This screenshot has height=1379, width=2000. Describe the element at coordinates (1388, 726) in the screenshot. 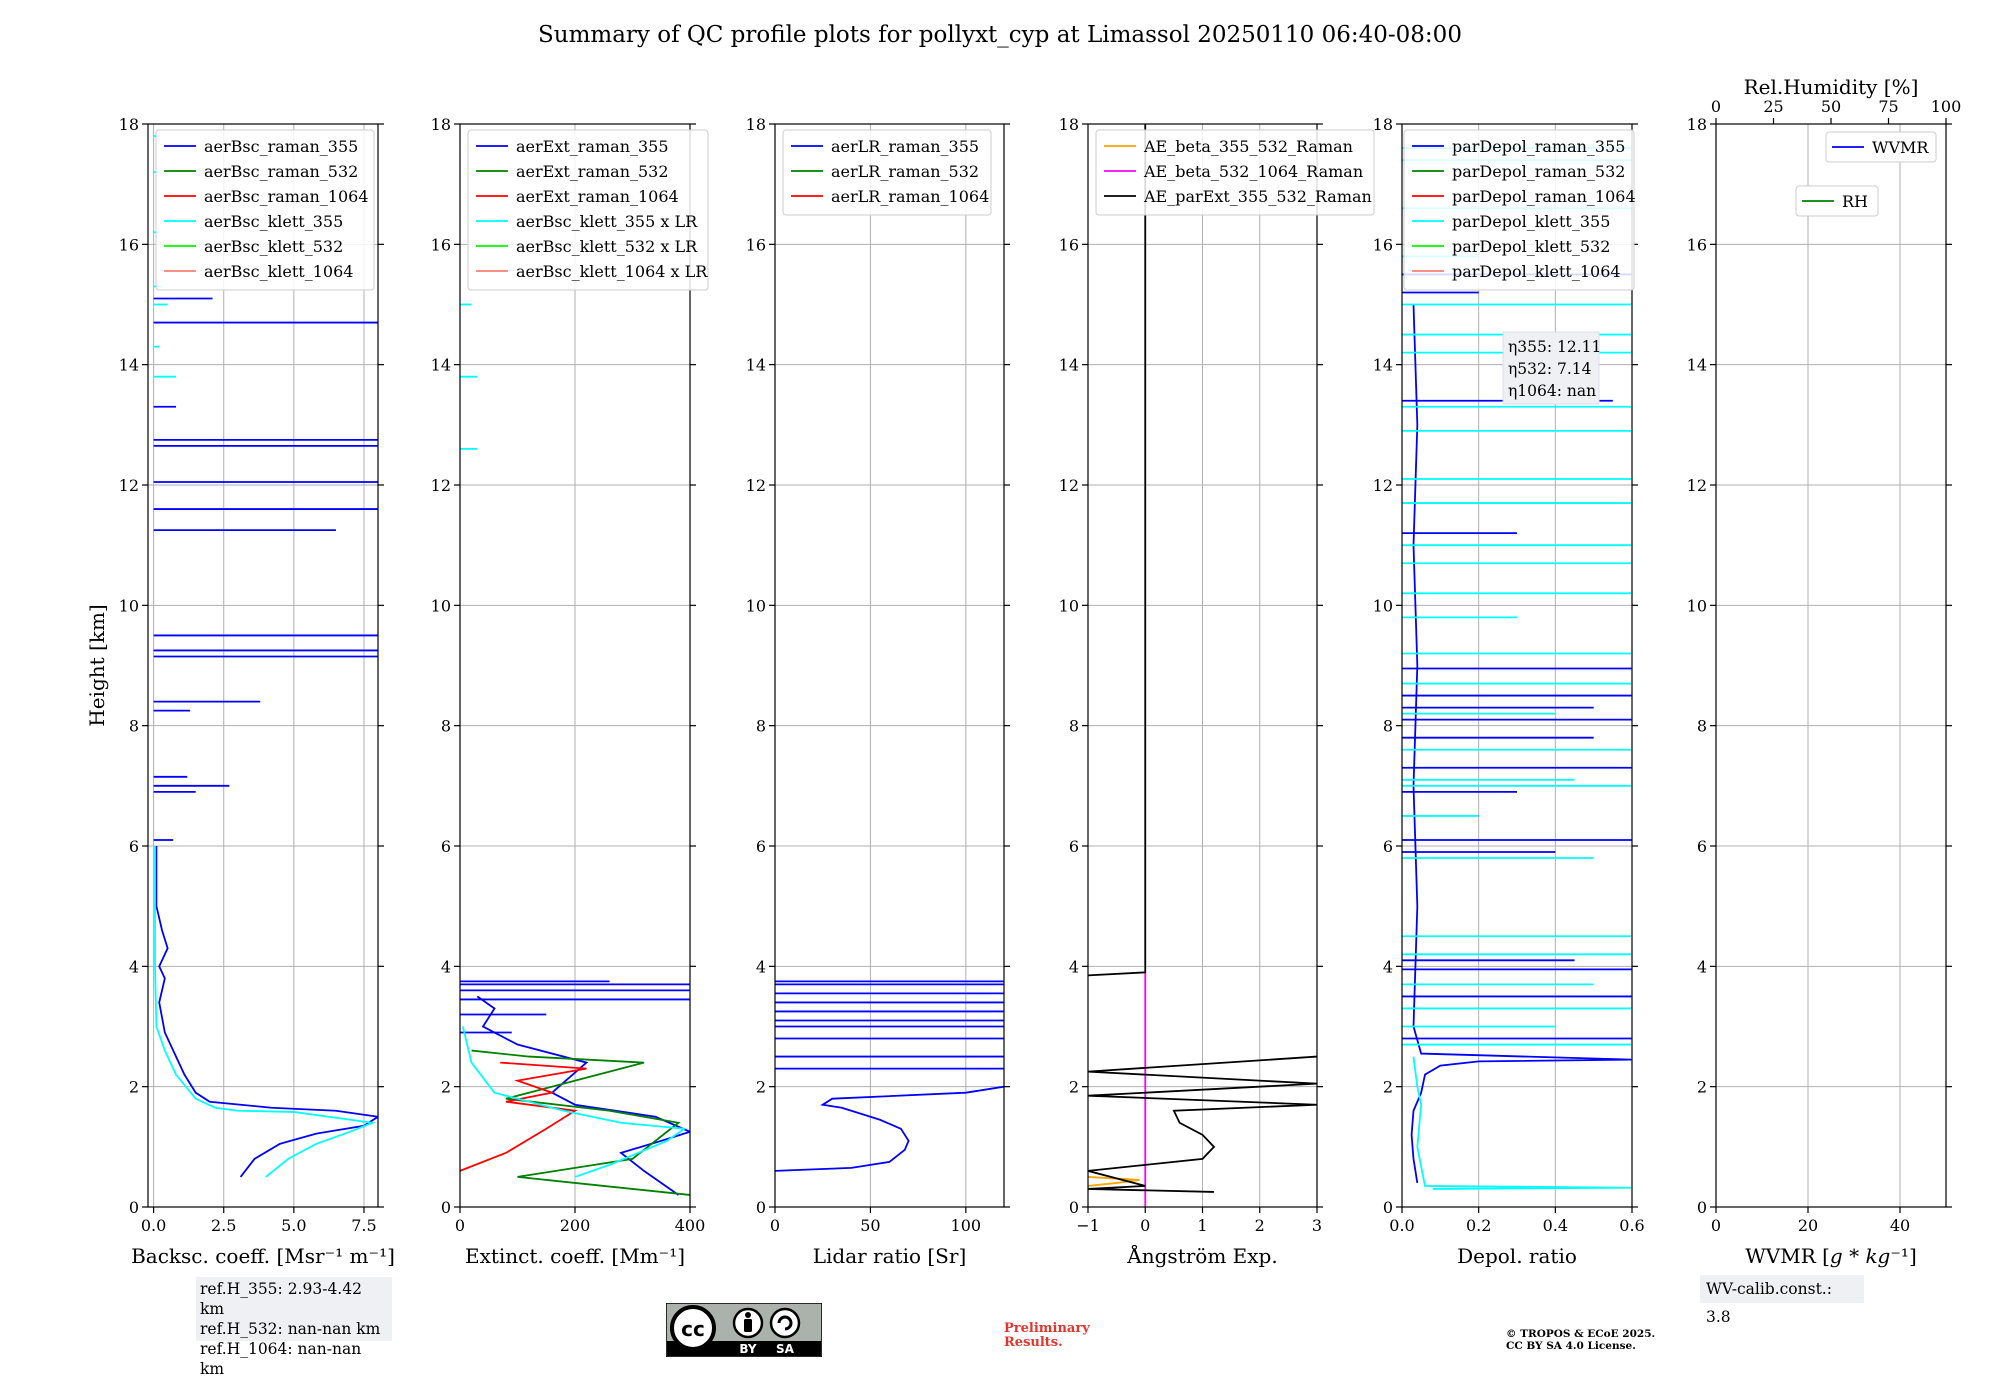

I see `panel4-ytick-label-4: 8` at that location.